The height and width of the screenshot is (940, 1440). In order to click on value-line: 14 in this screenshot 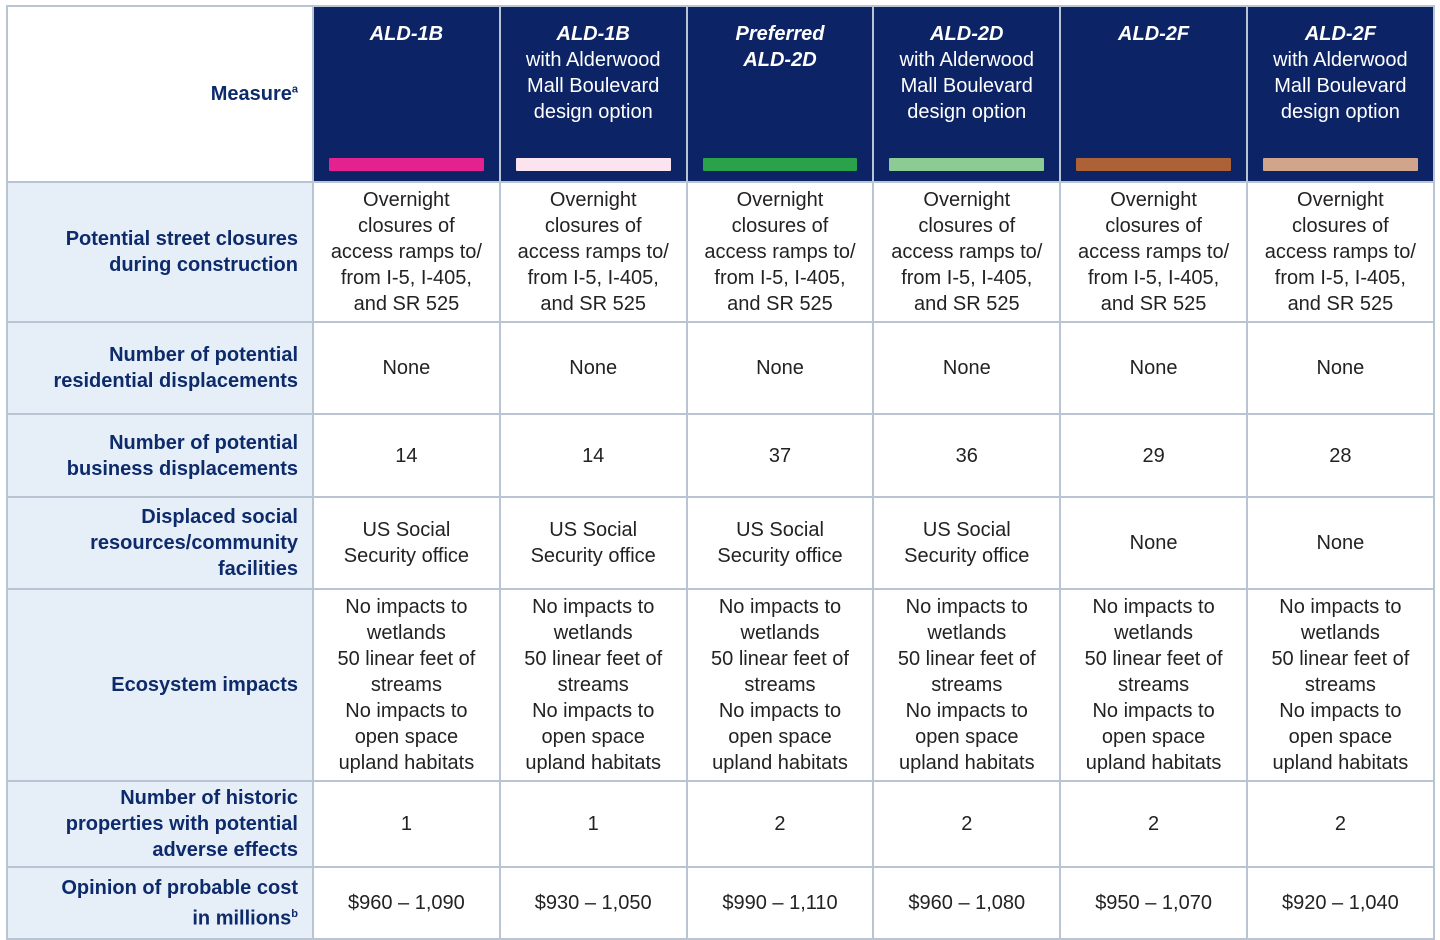, I will do `click(593, 455)`.